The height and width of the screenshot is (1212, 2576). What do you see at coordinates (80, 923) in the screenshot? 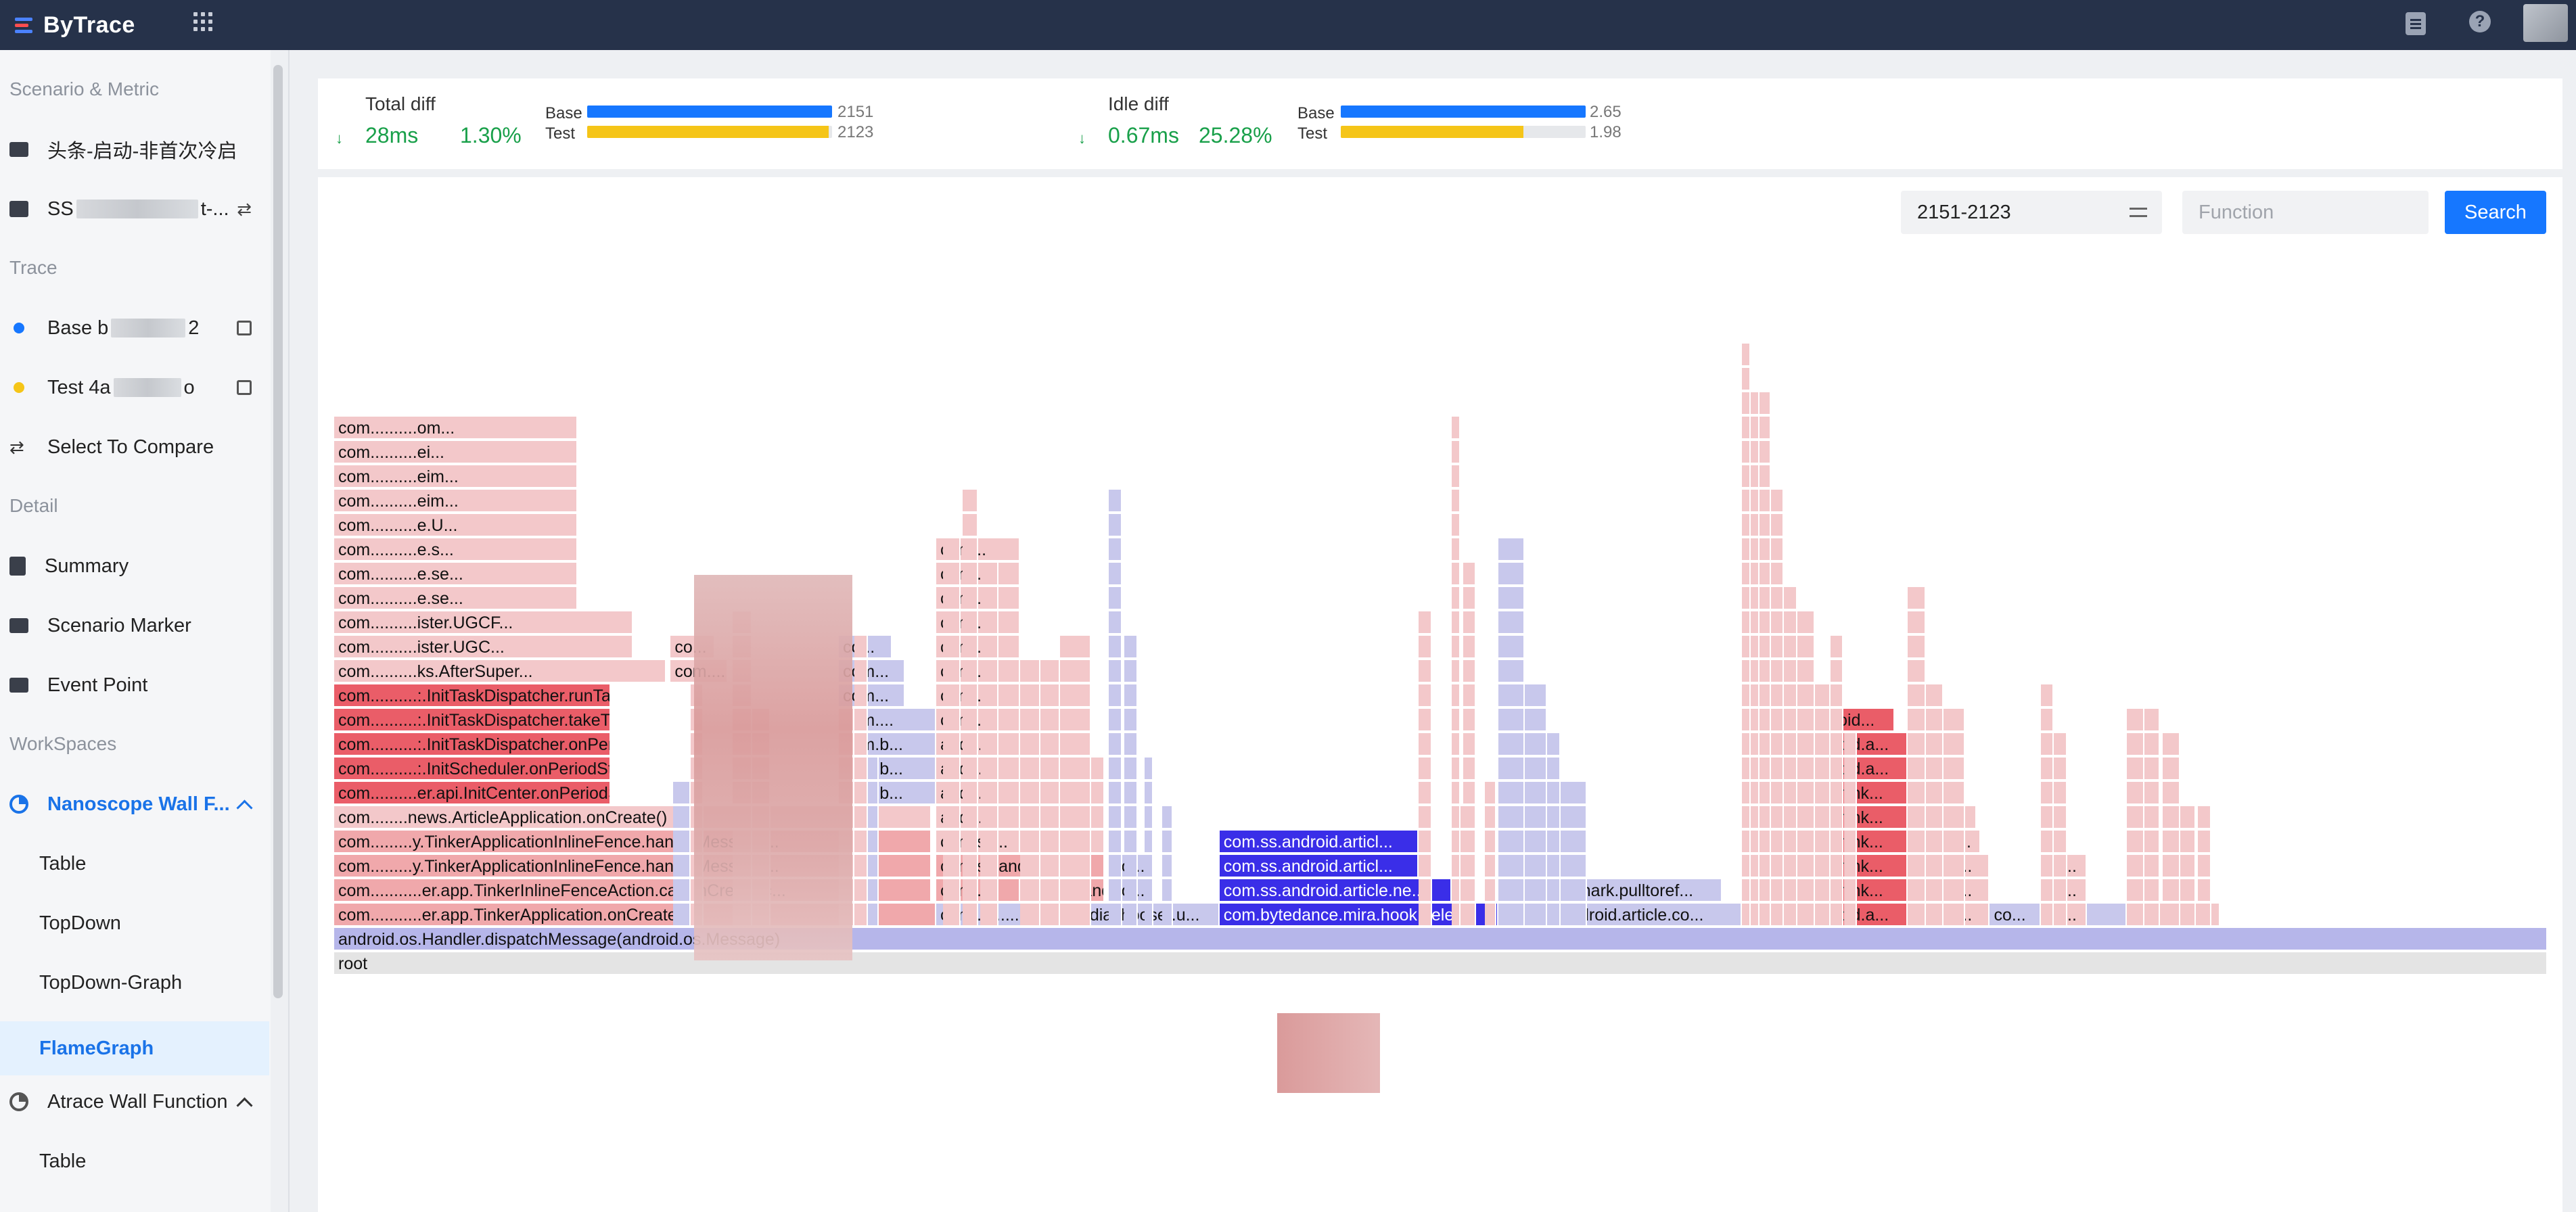
I see `sidebar-item-topdown: TopDown` at bounding box center [80, 923].